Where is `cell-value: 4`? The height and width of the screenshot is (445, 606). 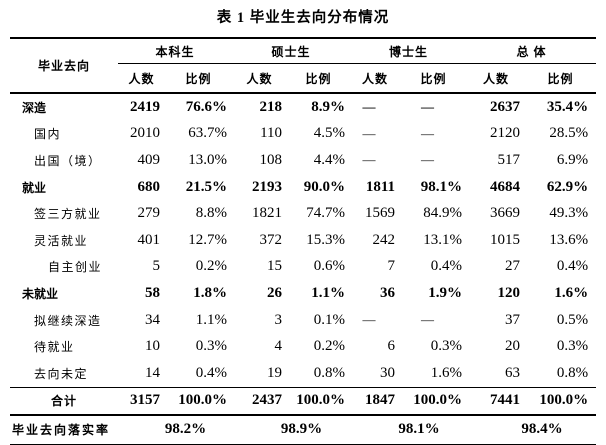 cell-value: 4 is located at coordinates (278, 346).